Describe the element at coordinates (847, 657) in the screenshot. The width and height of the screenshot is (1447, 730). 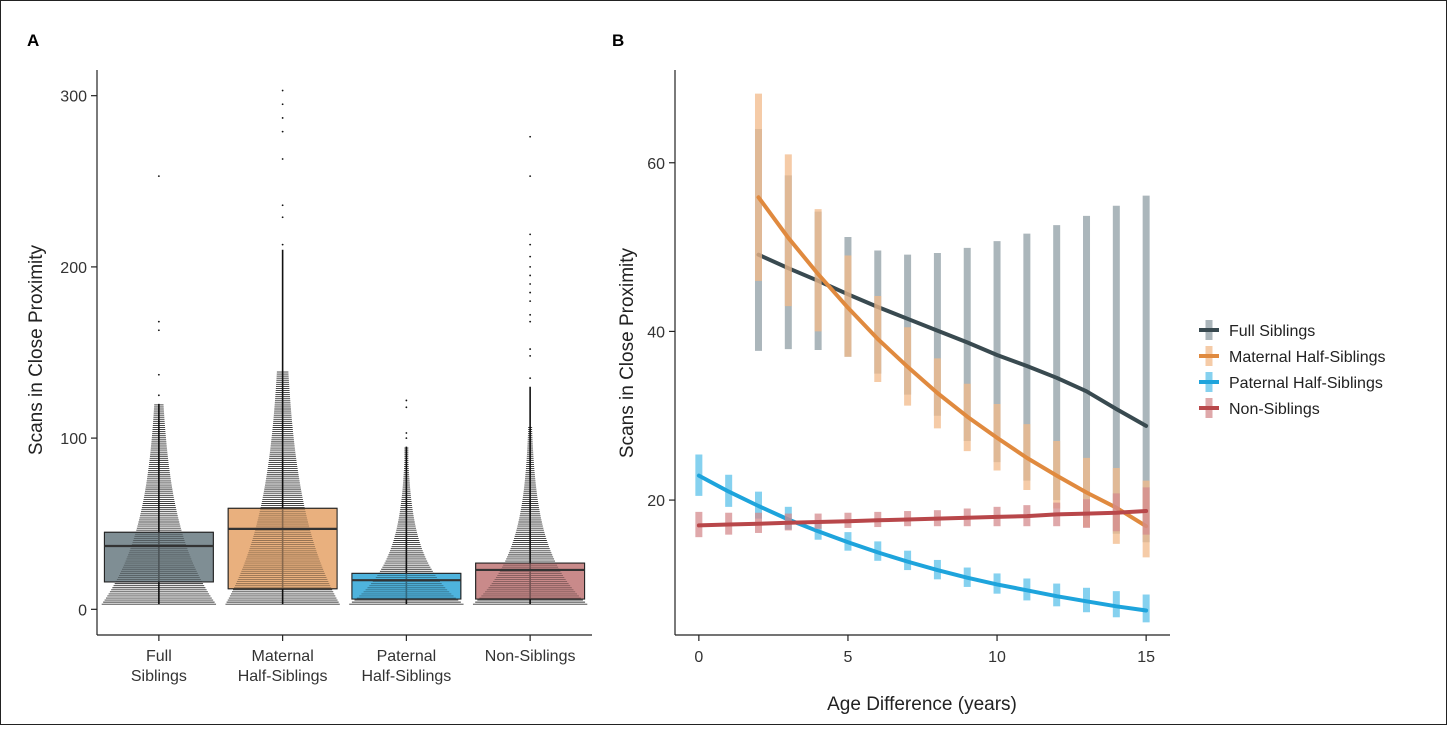
I see `panel-b-x-tick-label: 5` at that location.